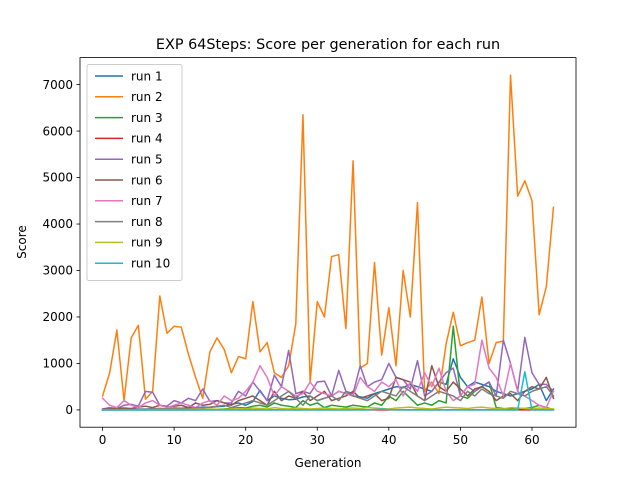  What do you see at coordinates (57, 364) in the screenshot?
I see `y-tick-label: 1000` at bounding box center [57, 364].